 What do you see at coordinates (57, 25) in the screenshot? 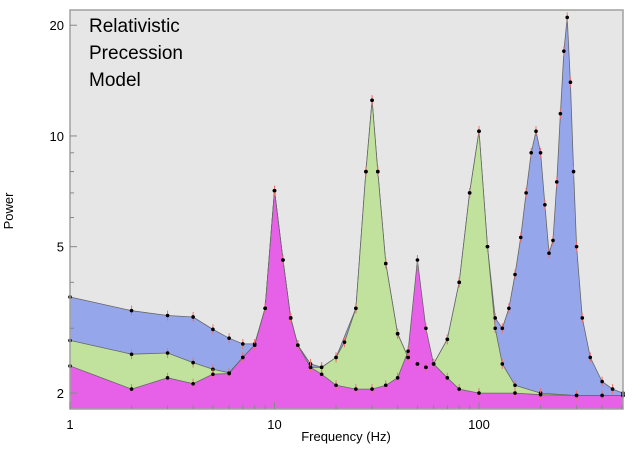
I see `y-tick-label: 20` at bounding box center [57, 25].